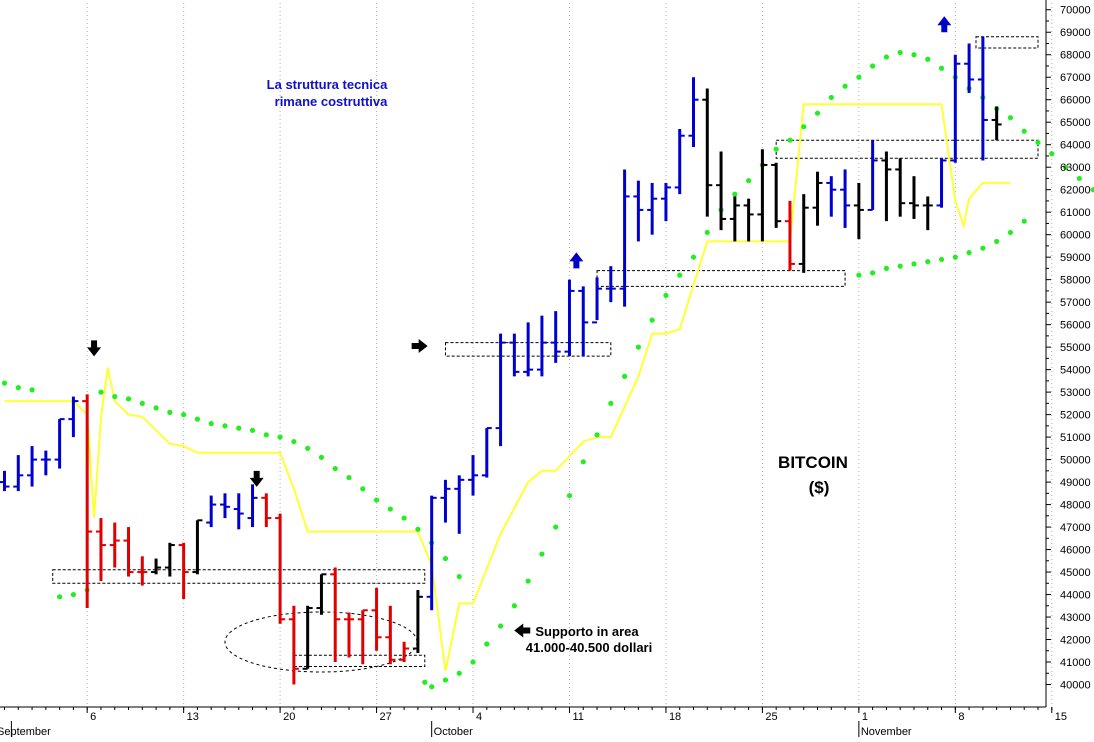 The height and width of the screenshot is (742, 1094). What do you see at coordinates (1075, 168) in the screenshot?
I see `y-tick-label: 63000` at bounding box center [1075, 168].